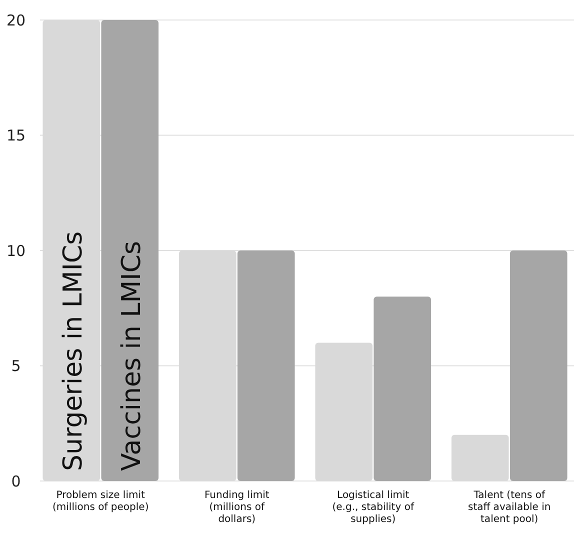 This screenshot has height=537, width=574. Describe the element at coordinates (16, 251) in the screenshot. I see `y-tick-label: 10` at that location.